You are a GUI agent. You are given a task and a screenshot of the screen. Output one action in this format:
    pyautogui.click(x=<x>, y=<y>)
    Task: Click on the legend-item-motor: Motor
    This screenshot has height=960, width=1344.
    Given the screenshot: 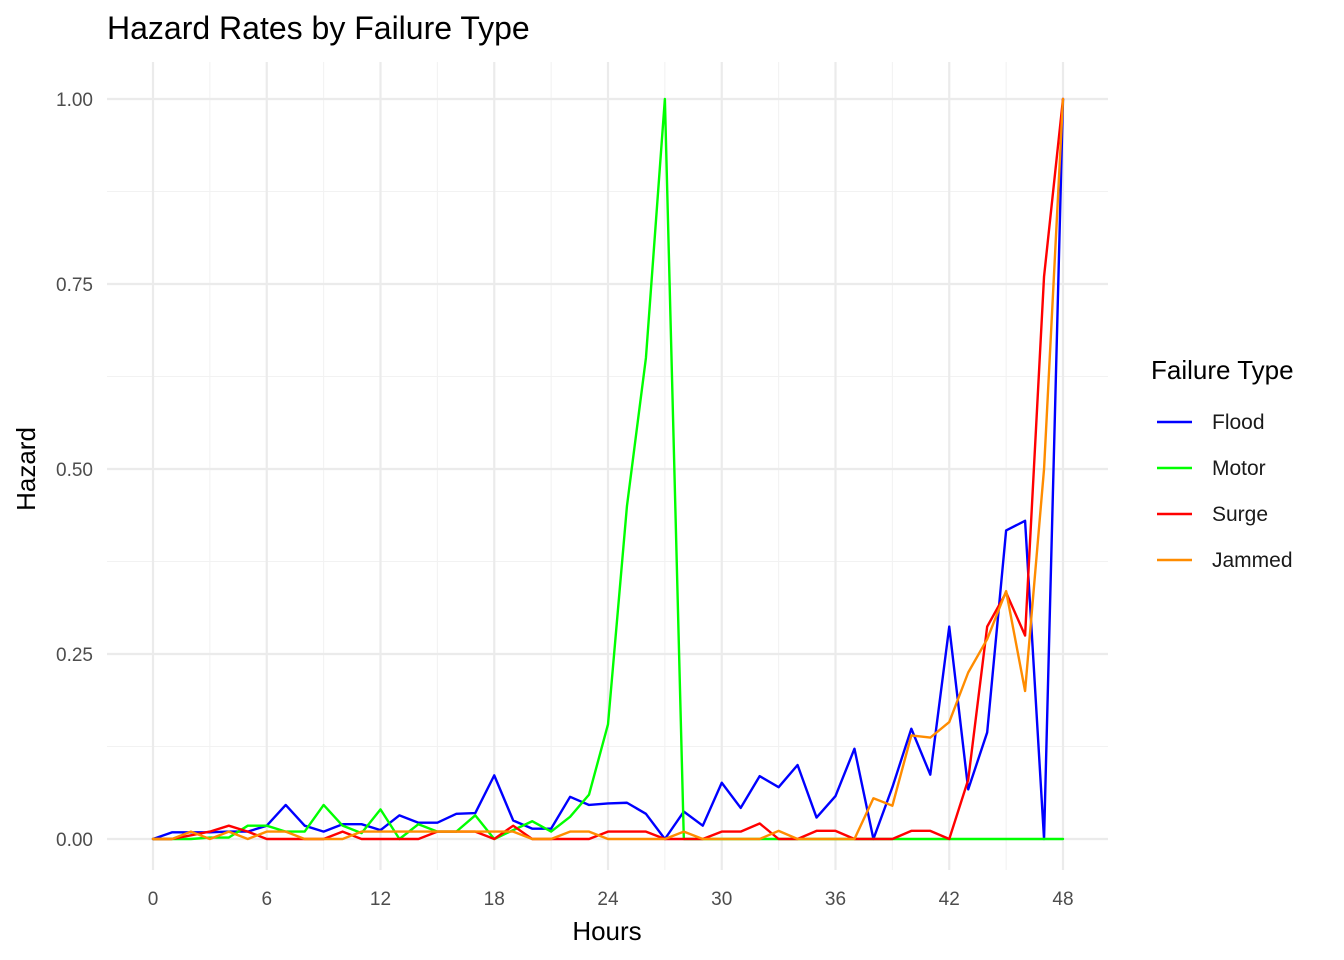 What is the action you would take?
    pyautogui.click(x=1211, y=468)
    